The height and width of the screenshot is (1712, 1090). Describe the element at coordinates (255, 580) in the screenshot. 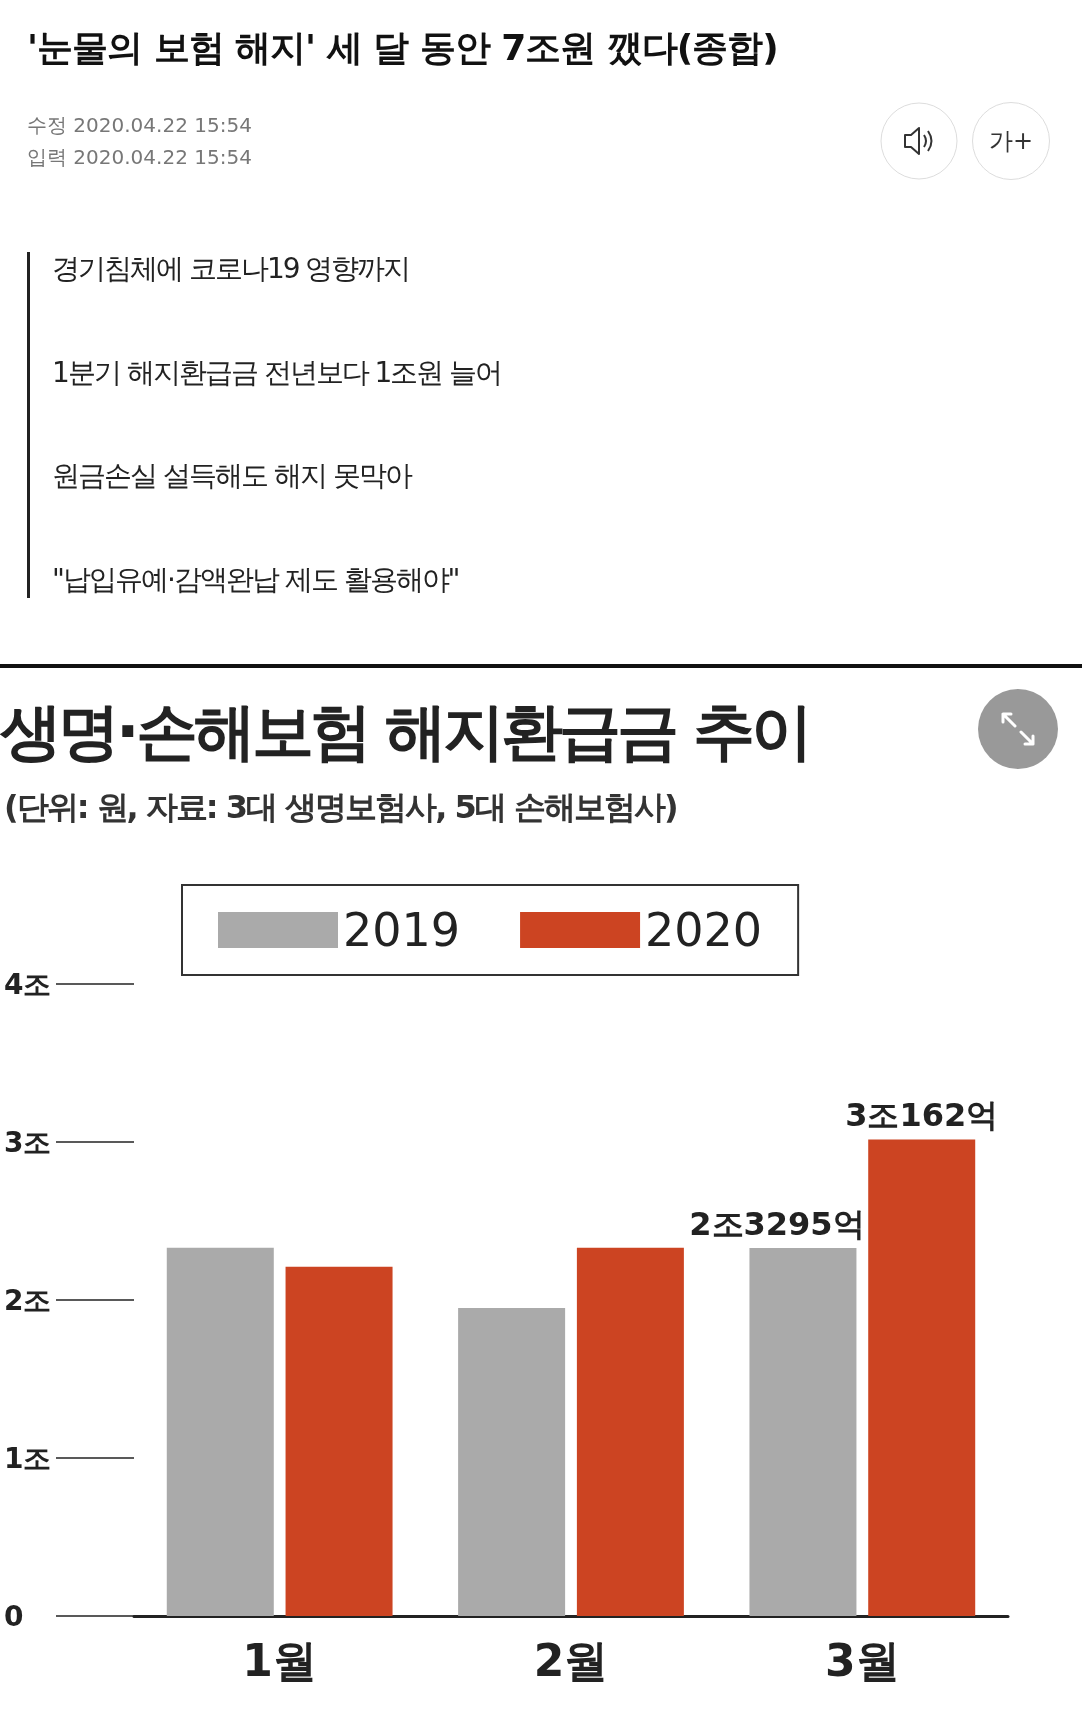

I see `text: "납입유예·감액완납 제도 활용해야"` at that location.